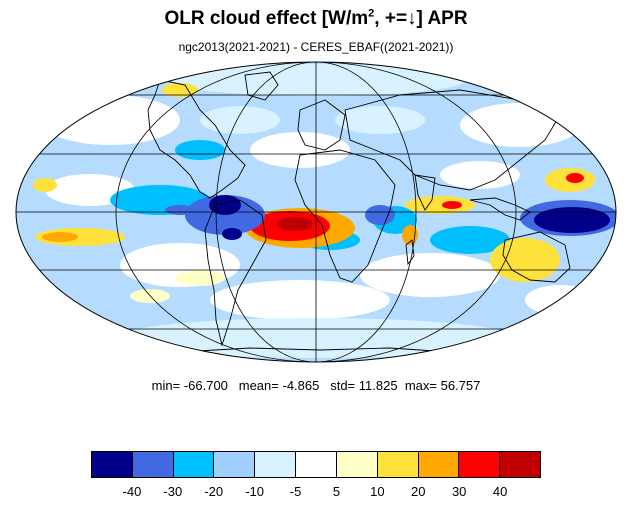 The height and width of the screenshot is (506, 632). I want to click on colorbar-tick-label: 5, so click(336, 491).